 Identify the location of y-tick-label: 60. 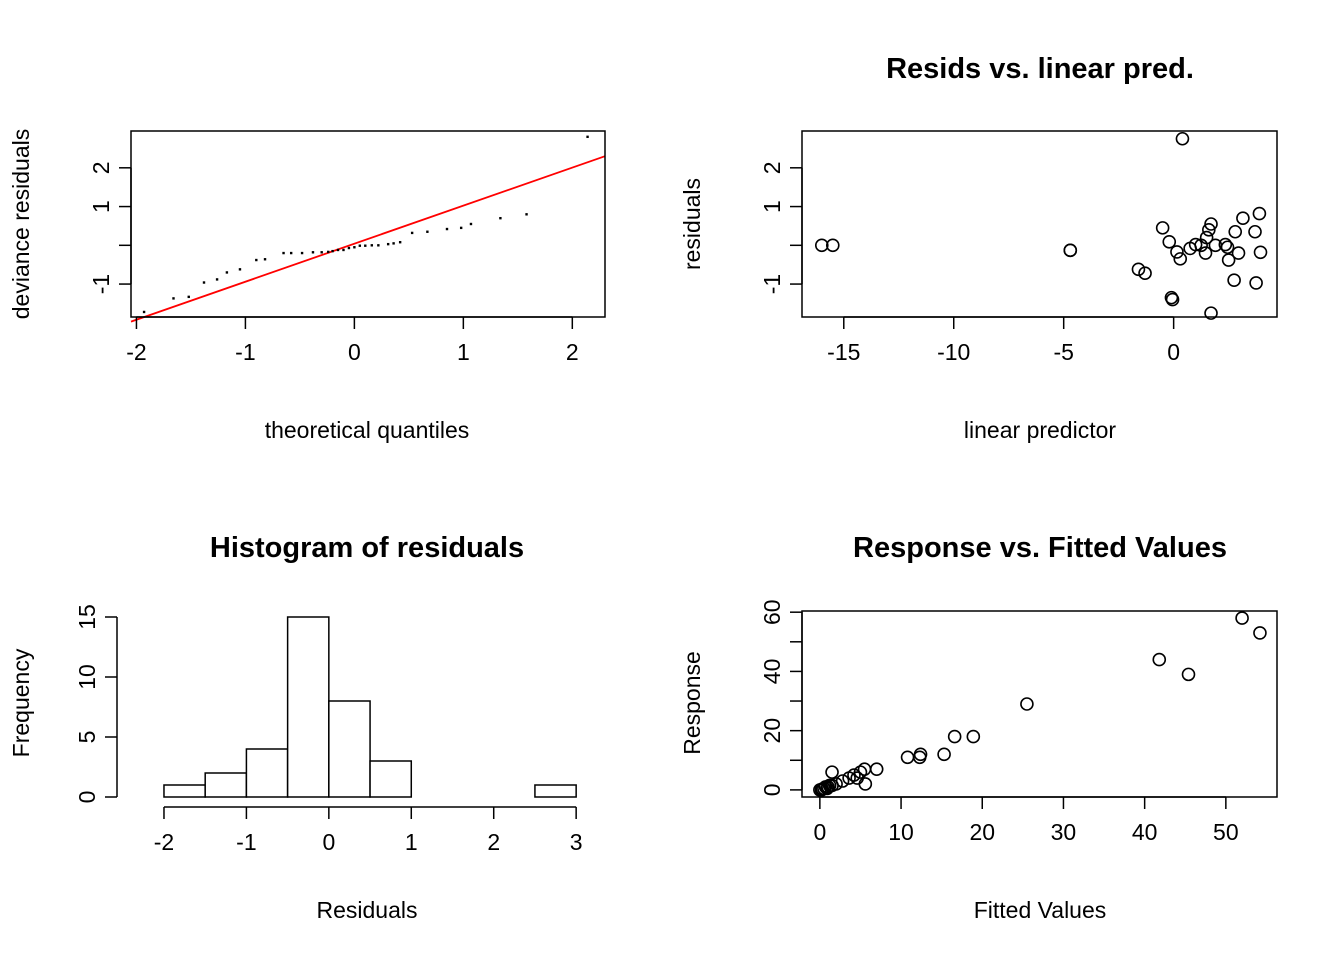
(772, 612).